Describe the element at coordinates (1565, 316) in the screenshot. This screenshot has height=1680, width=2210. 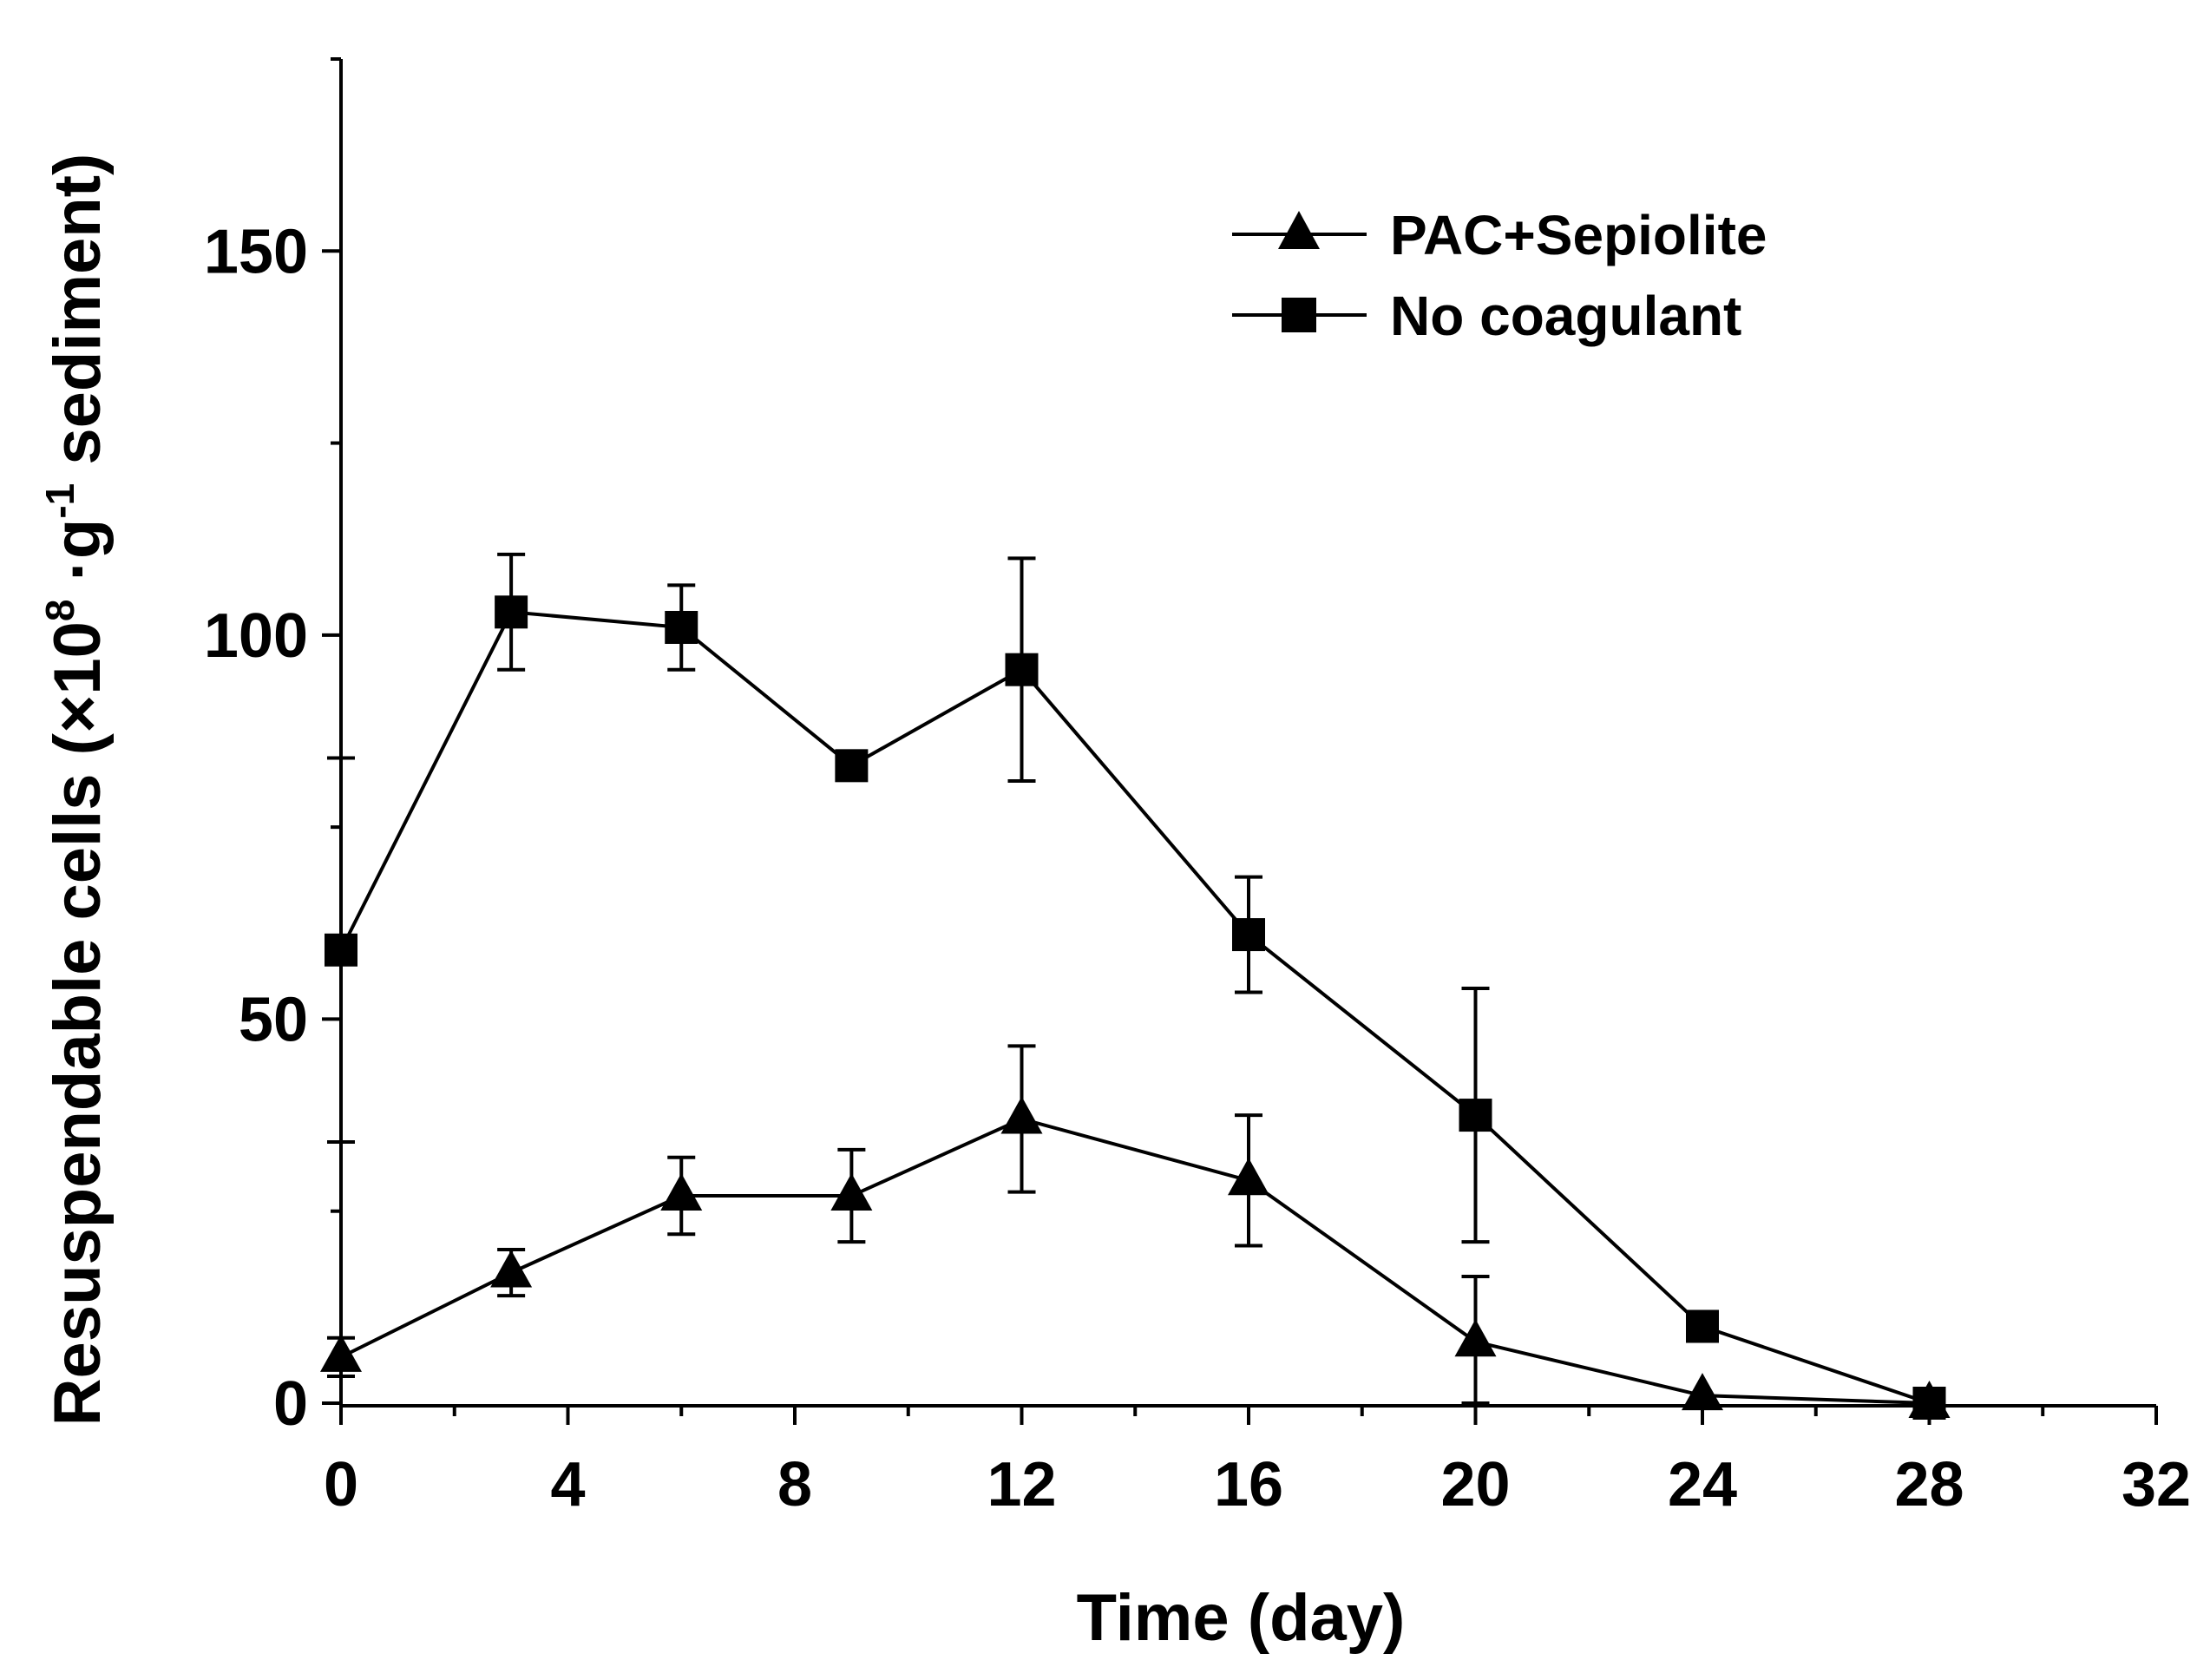
I see `legend-label-no-coagulant: No coagulant` at that location.